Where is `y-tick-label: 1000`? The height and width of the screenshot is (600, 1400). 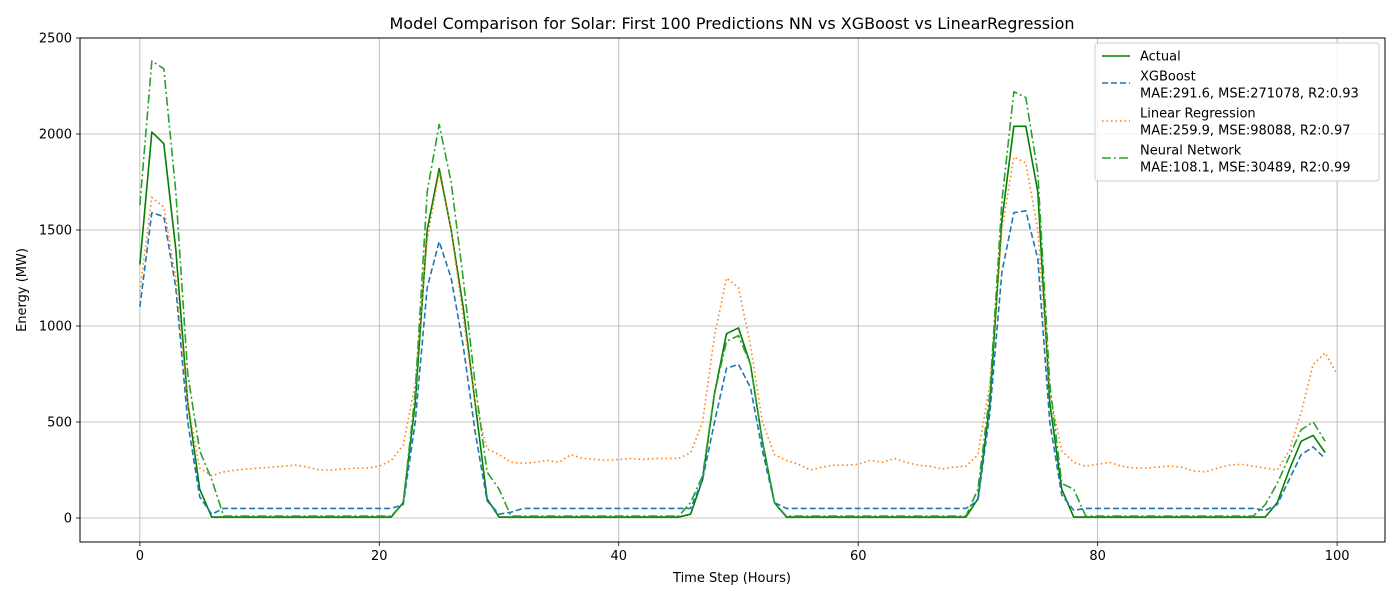
y-tick-label: 1000 is located at coordinates (55, 327).